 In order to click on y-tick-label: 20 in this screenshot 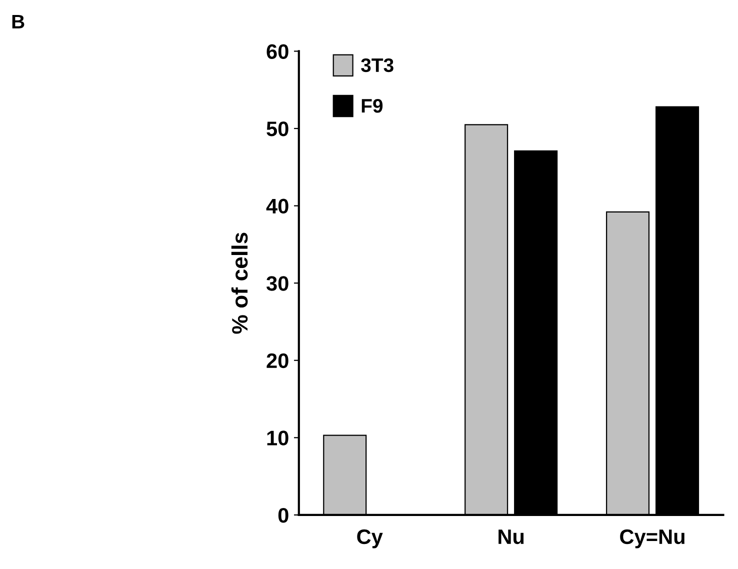, I will do `click(277, 360)`.